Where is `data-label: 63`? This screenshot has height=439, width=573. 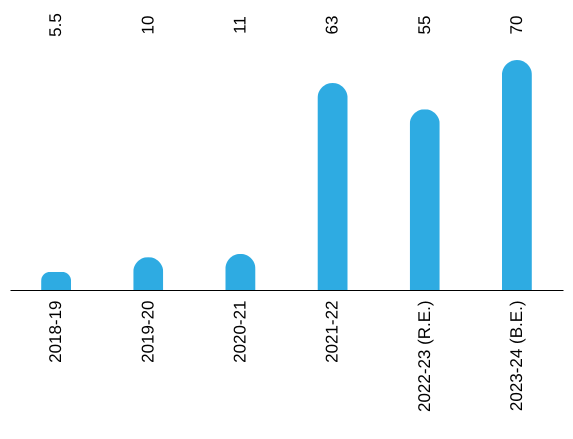 data-label: 63 is located at coordinates (332, 25).